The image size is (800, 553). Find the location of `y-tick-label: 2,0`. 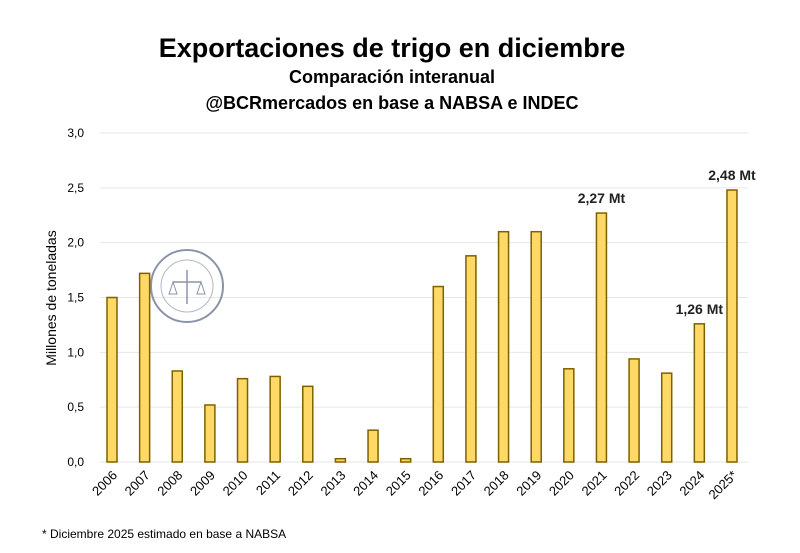

y-tick-label: 2,0 is located at coordinates (75, 243).